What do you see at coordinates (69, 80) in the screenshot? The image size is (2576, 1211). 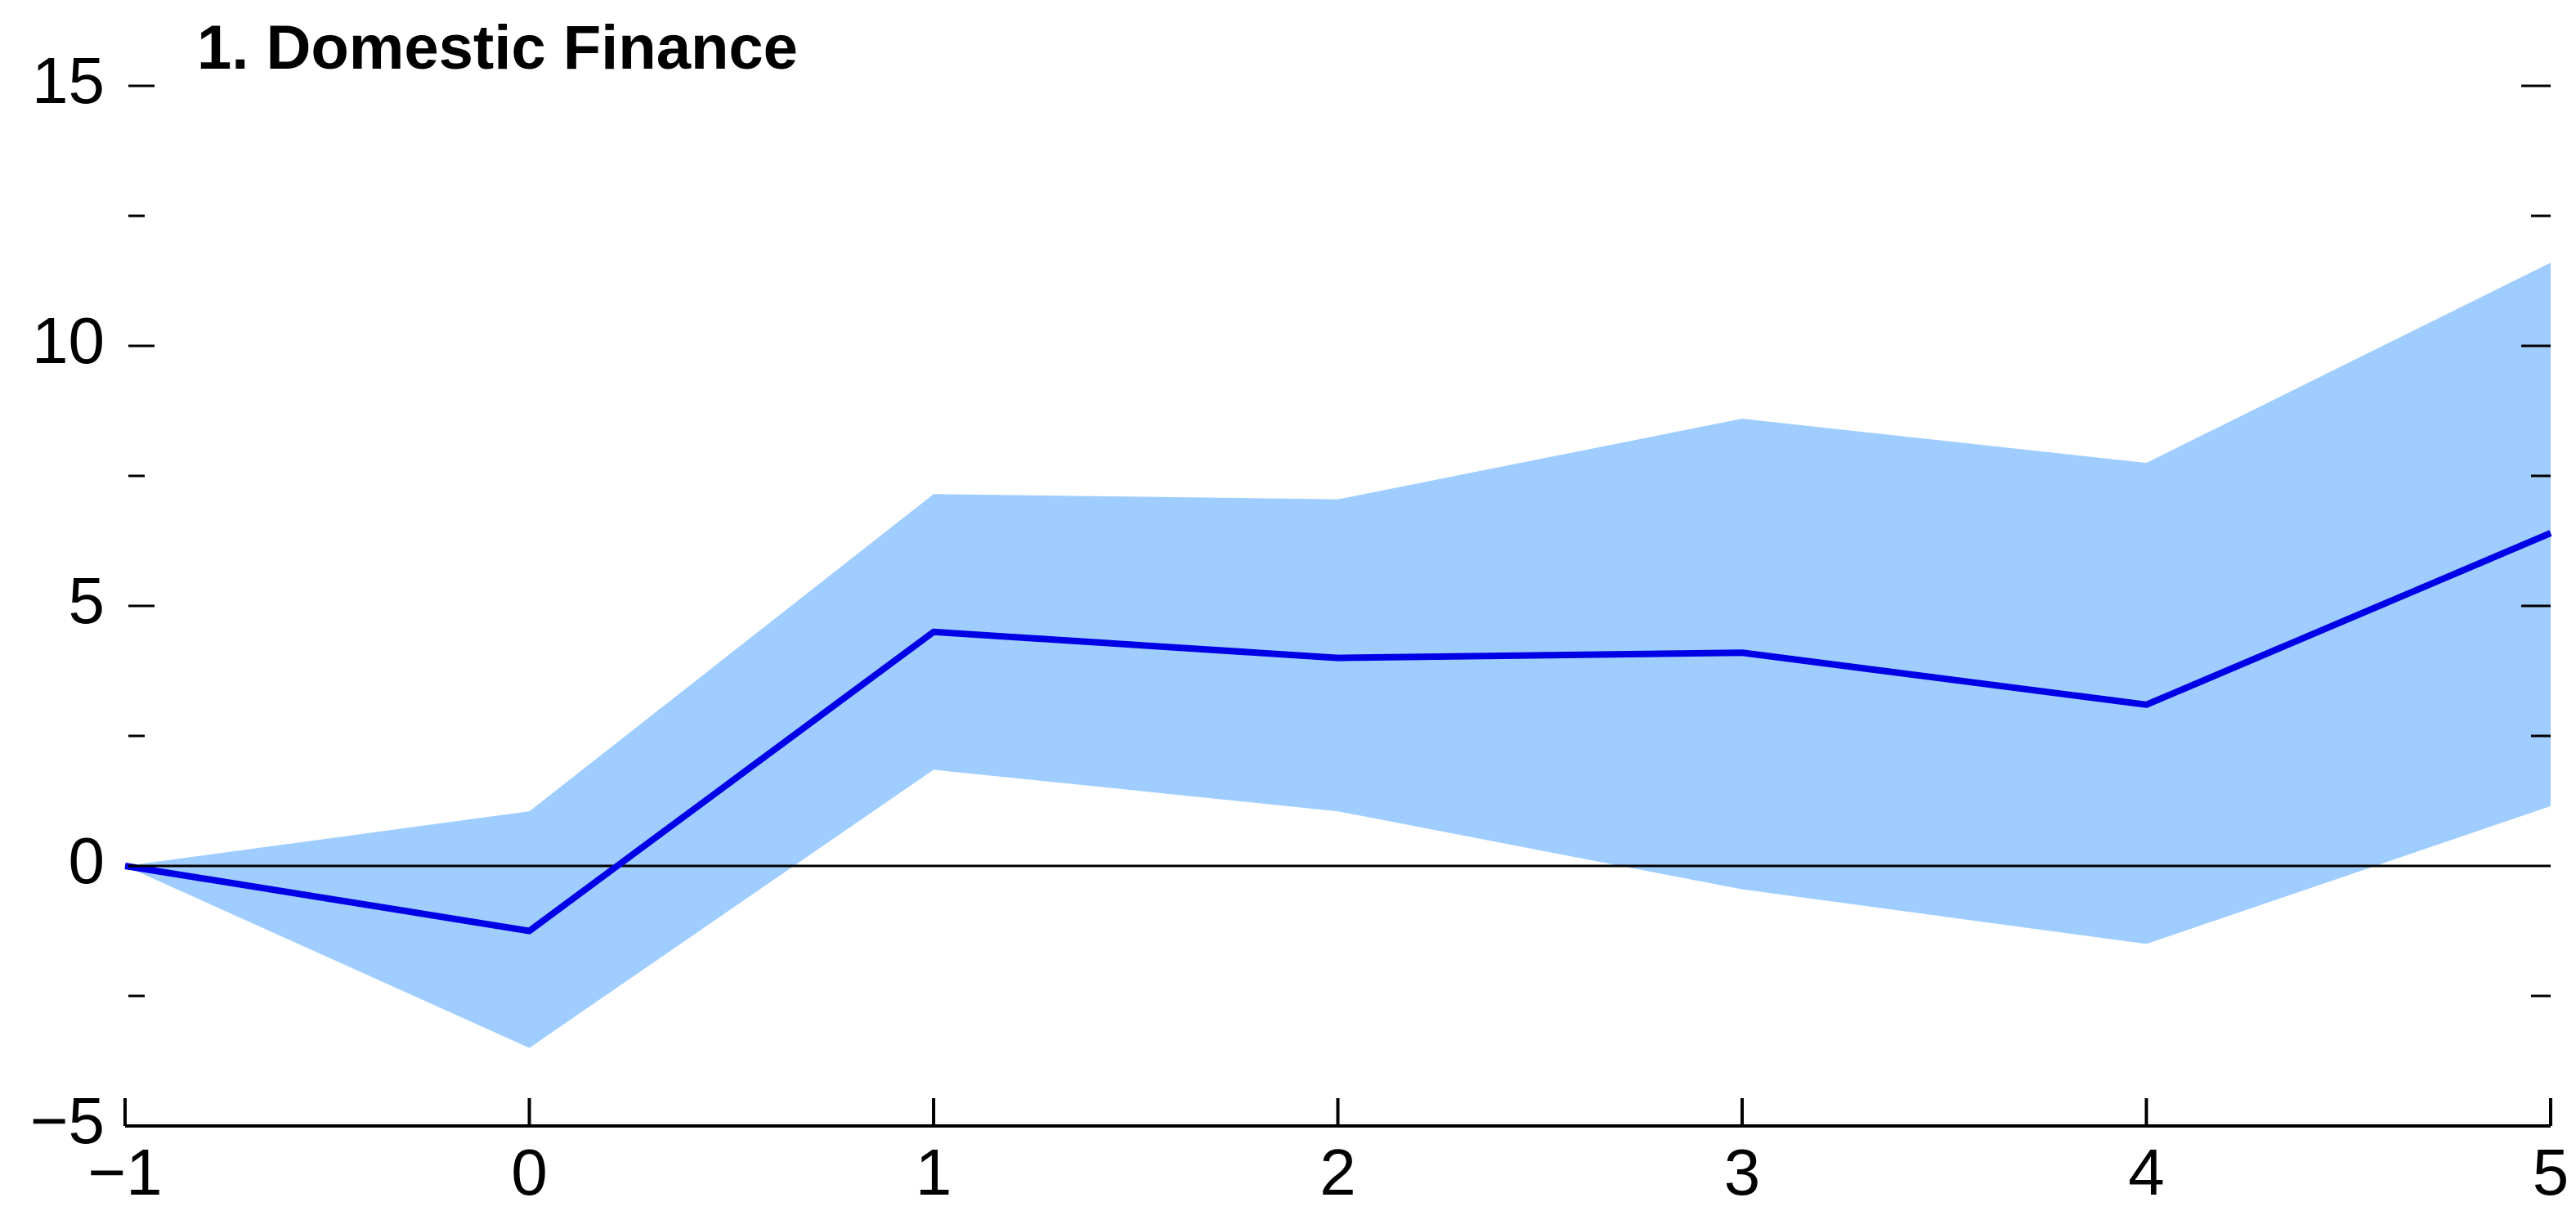 I see `y-tick-label: 15` at bounding box center [69, 80].